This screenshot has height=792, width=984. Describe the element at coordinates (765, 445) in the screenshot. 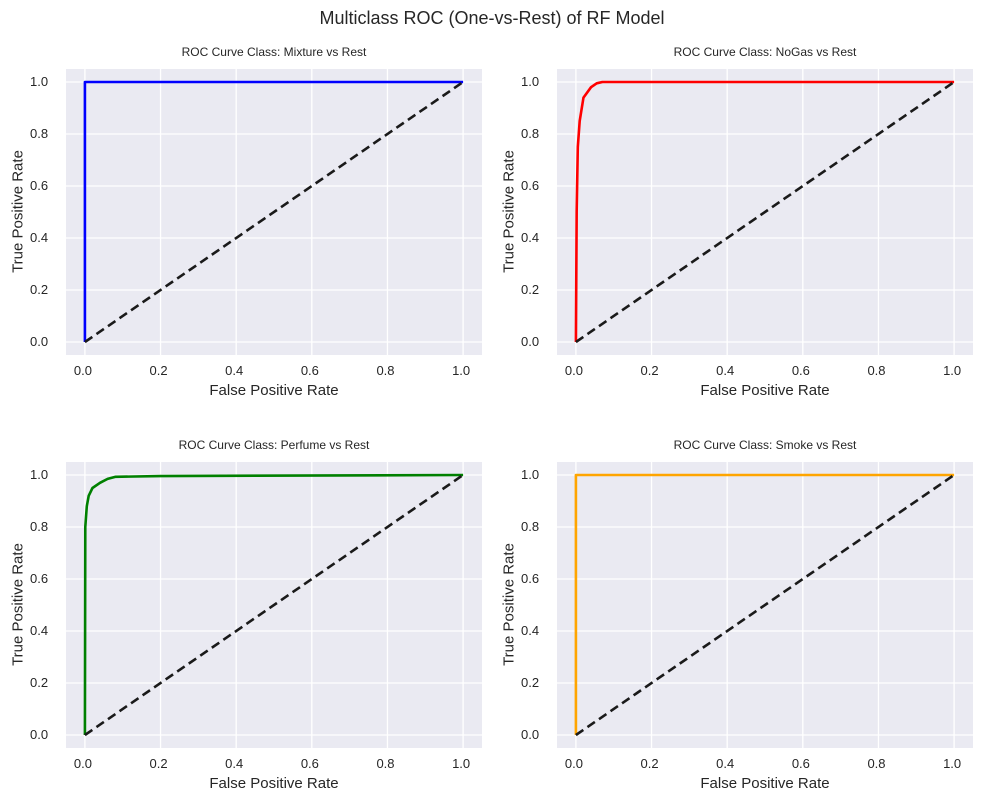

I see `subplot-title: ROC Curve Class: Smoke vs Rest` at that location.